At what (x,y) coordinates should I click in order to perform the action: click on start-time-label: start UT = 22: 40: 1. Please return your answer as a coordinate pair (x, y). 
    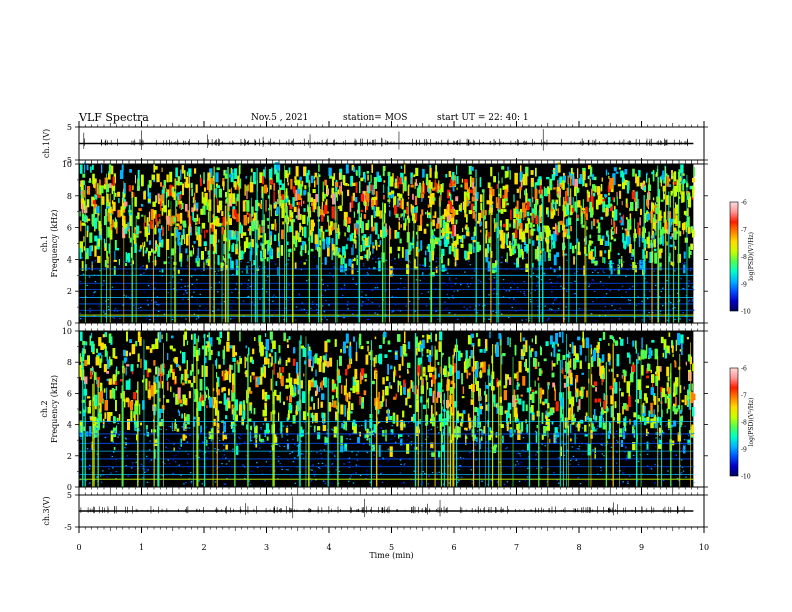
    Looking at the image, I should click on (483, 118).